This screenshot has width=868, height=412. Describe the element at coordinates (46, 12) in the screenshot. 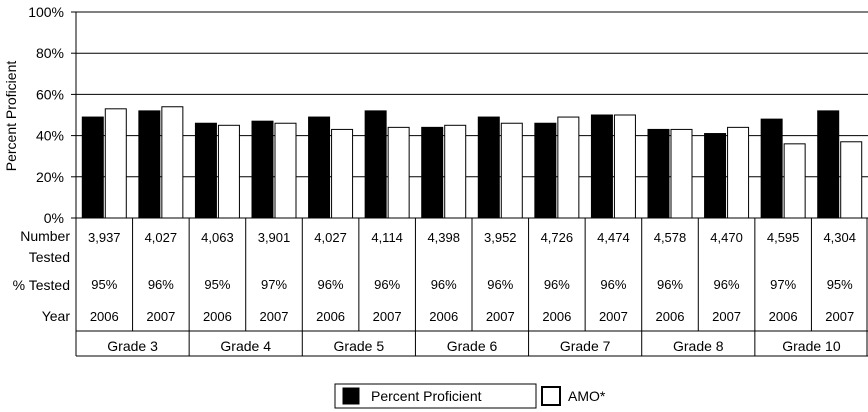

I see `y-tick-label: 100%` at that location.